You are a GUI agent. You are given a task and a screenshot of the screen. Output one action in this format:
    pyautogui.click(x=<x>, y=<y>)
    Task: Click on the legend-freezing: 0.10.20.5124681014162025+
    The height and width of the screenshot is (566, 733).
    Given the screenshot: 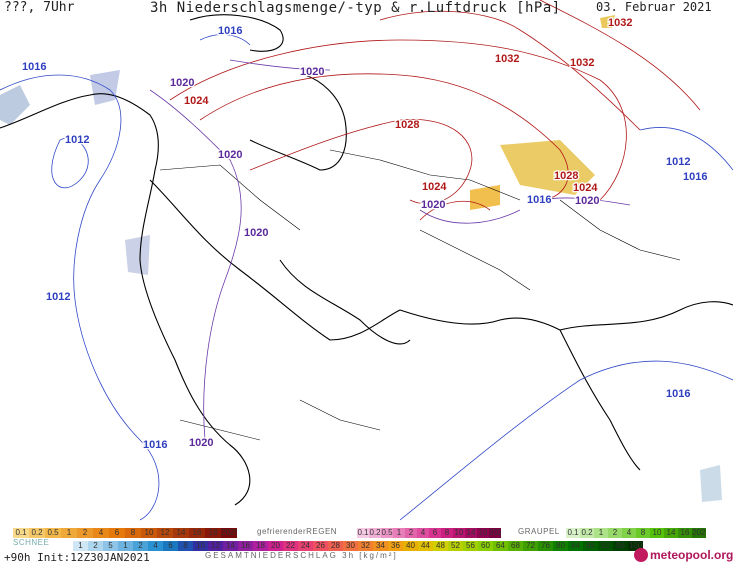 What is the action you would take?
    pyautogui.click(x=429, y=533)
    